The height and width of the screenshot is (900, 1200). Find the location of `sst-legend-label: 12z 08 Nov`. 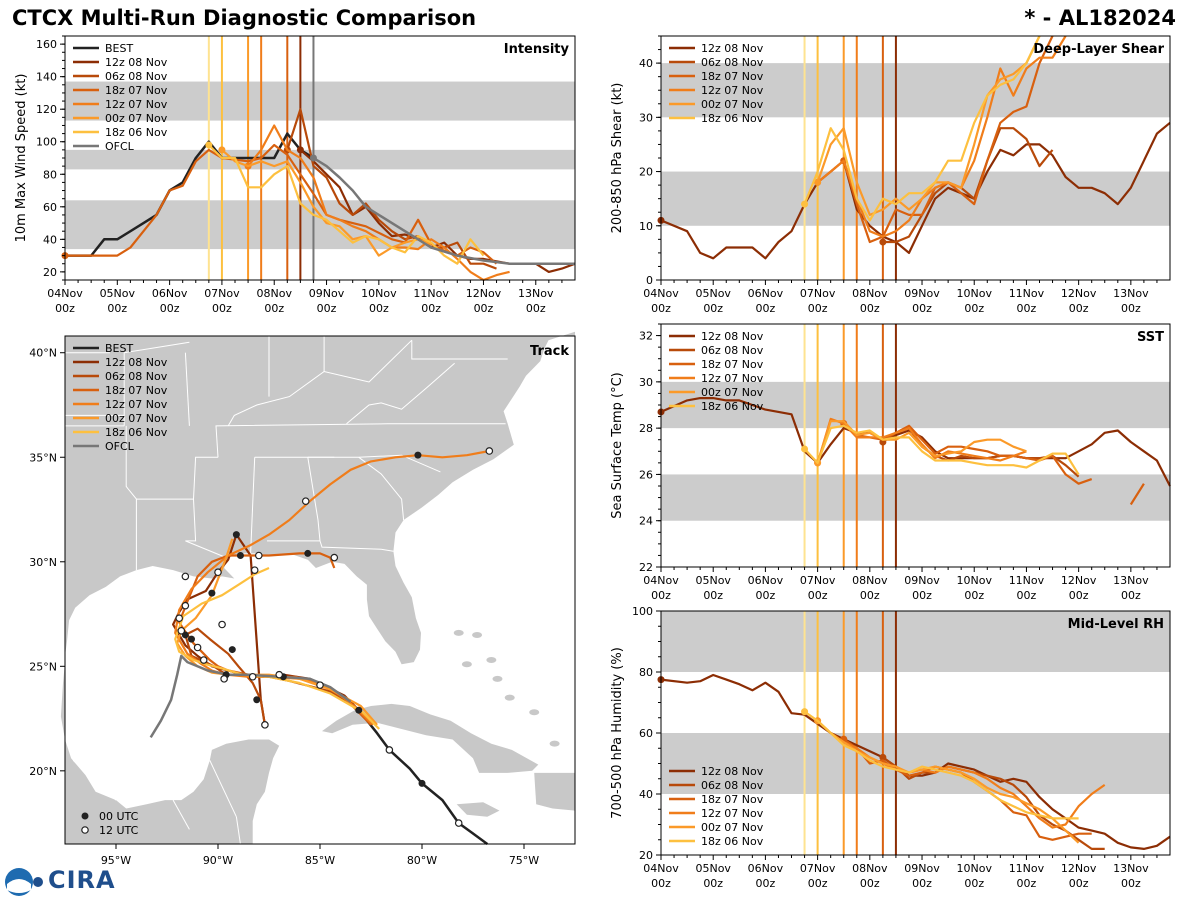

sst-legend-label: 12z 08 Nov is located at coordinates (732, 336).